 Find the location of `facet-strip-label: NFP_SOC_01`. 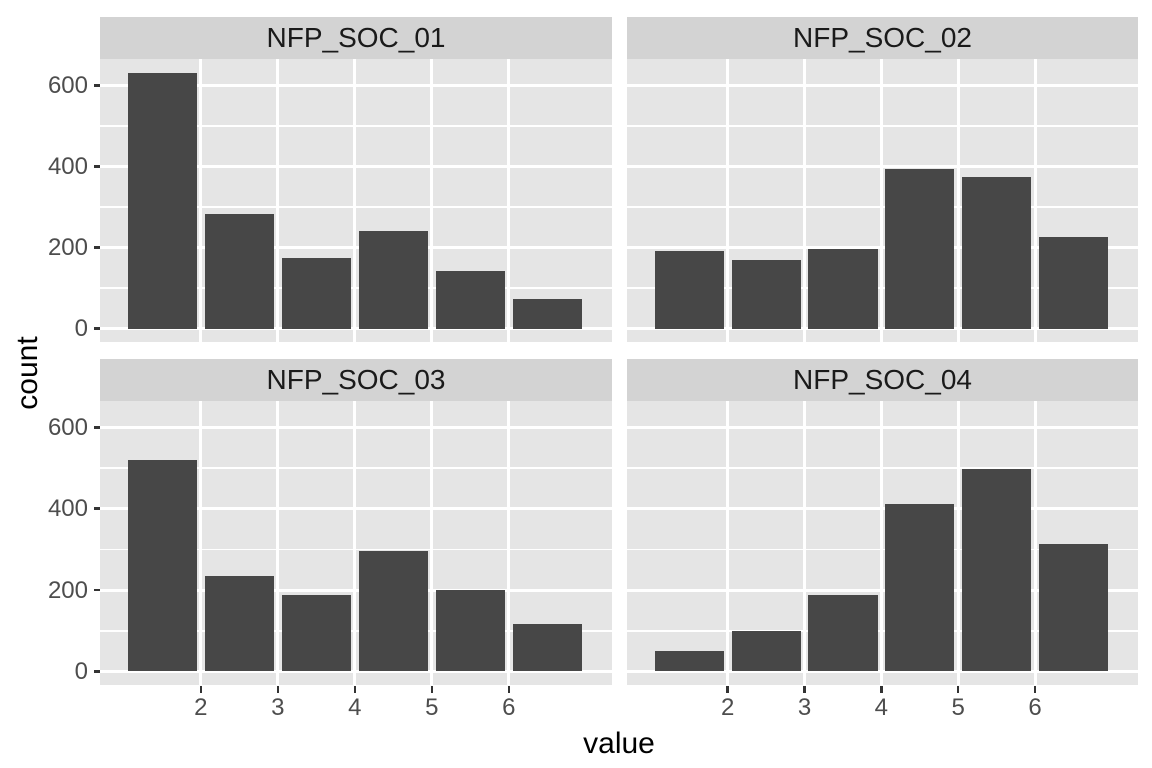

facet-strip-label: NFP_SOC_01 is located at coordinates (356, 37).